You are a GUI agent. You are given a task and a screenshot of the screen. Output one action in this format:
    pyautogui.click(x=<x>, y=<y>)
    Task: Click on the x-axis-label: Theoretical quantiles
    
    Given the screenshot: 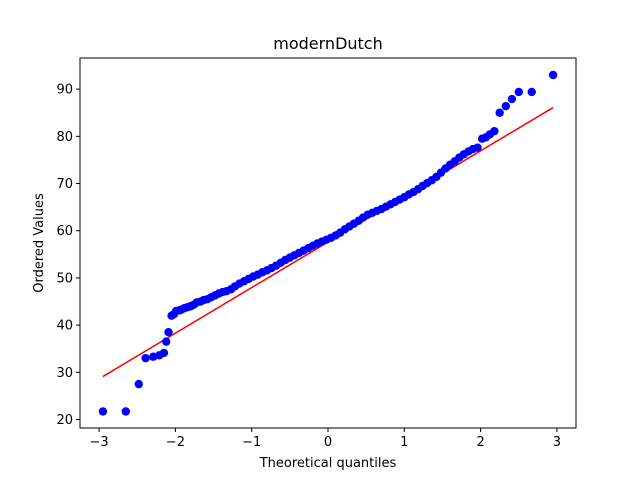 What is the action you would take?
    pyautogui.click(x=328, y=463)
    